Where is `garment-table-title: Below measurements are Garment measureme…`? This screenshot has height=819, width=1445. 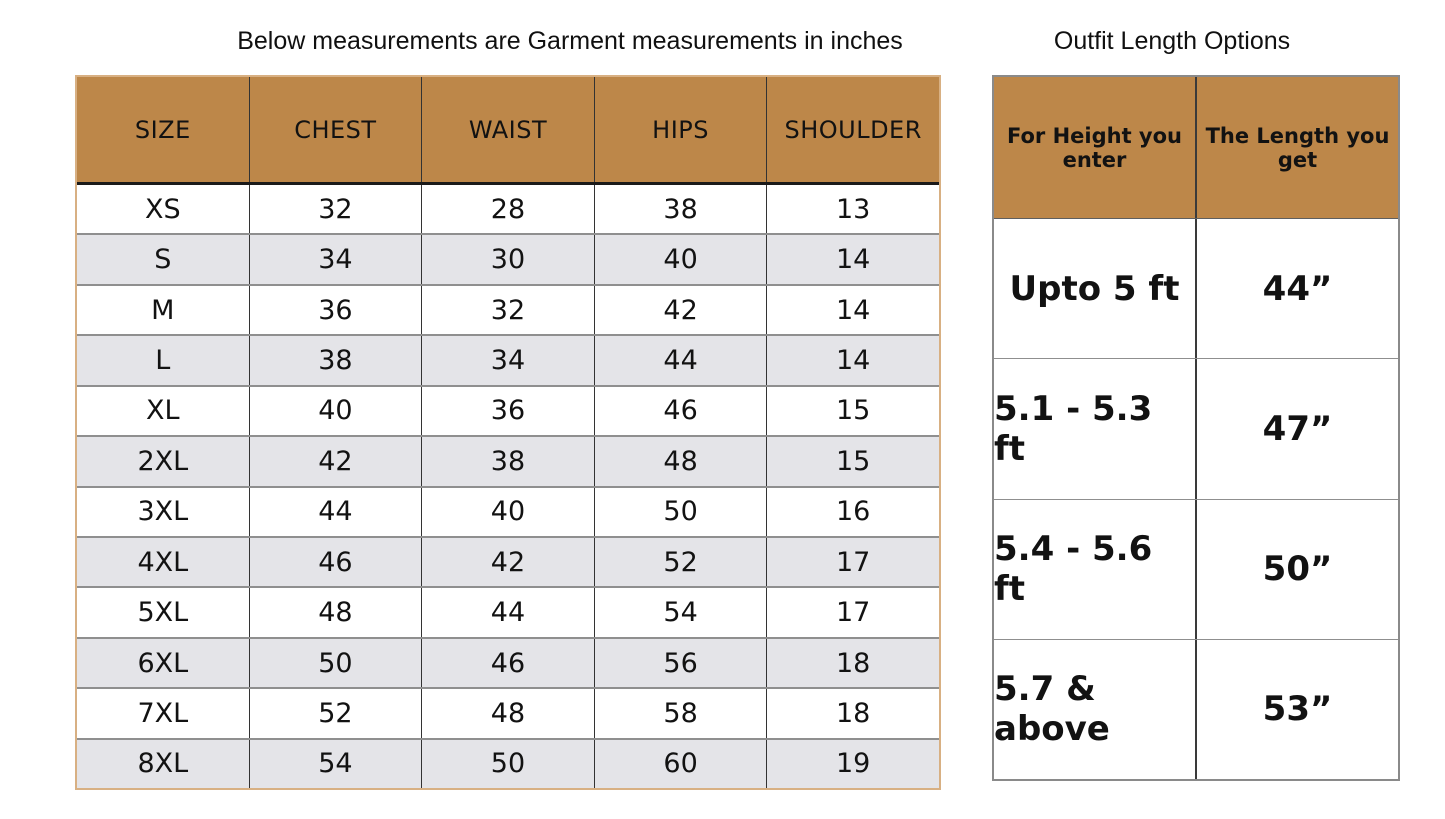
garment-table-title: Below measurements are Garment measureme… is located at coordinates (570, 41).